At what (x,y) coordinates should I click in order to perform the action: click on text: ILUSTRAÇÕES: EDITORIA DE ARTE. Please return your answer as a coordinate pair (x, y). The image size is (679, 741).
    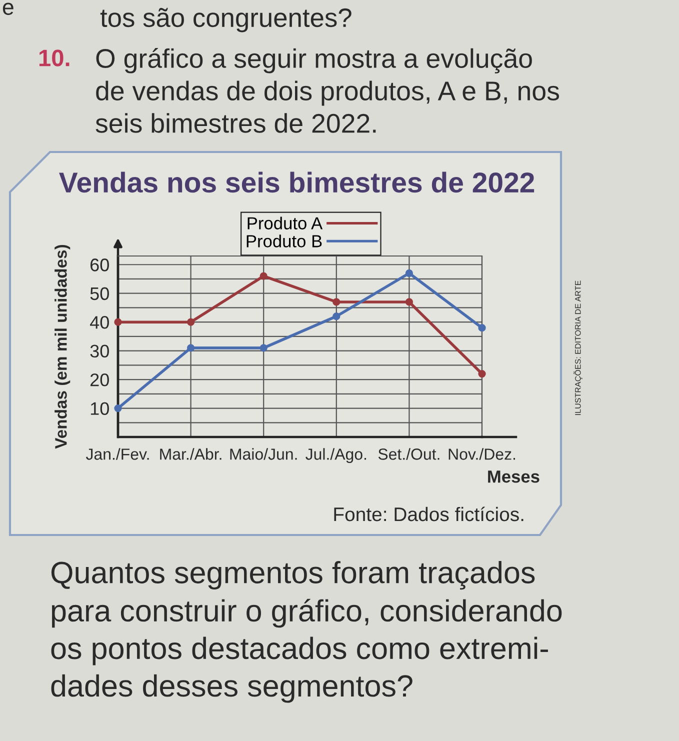
    Looking at the image, I should click on (578, 347).